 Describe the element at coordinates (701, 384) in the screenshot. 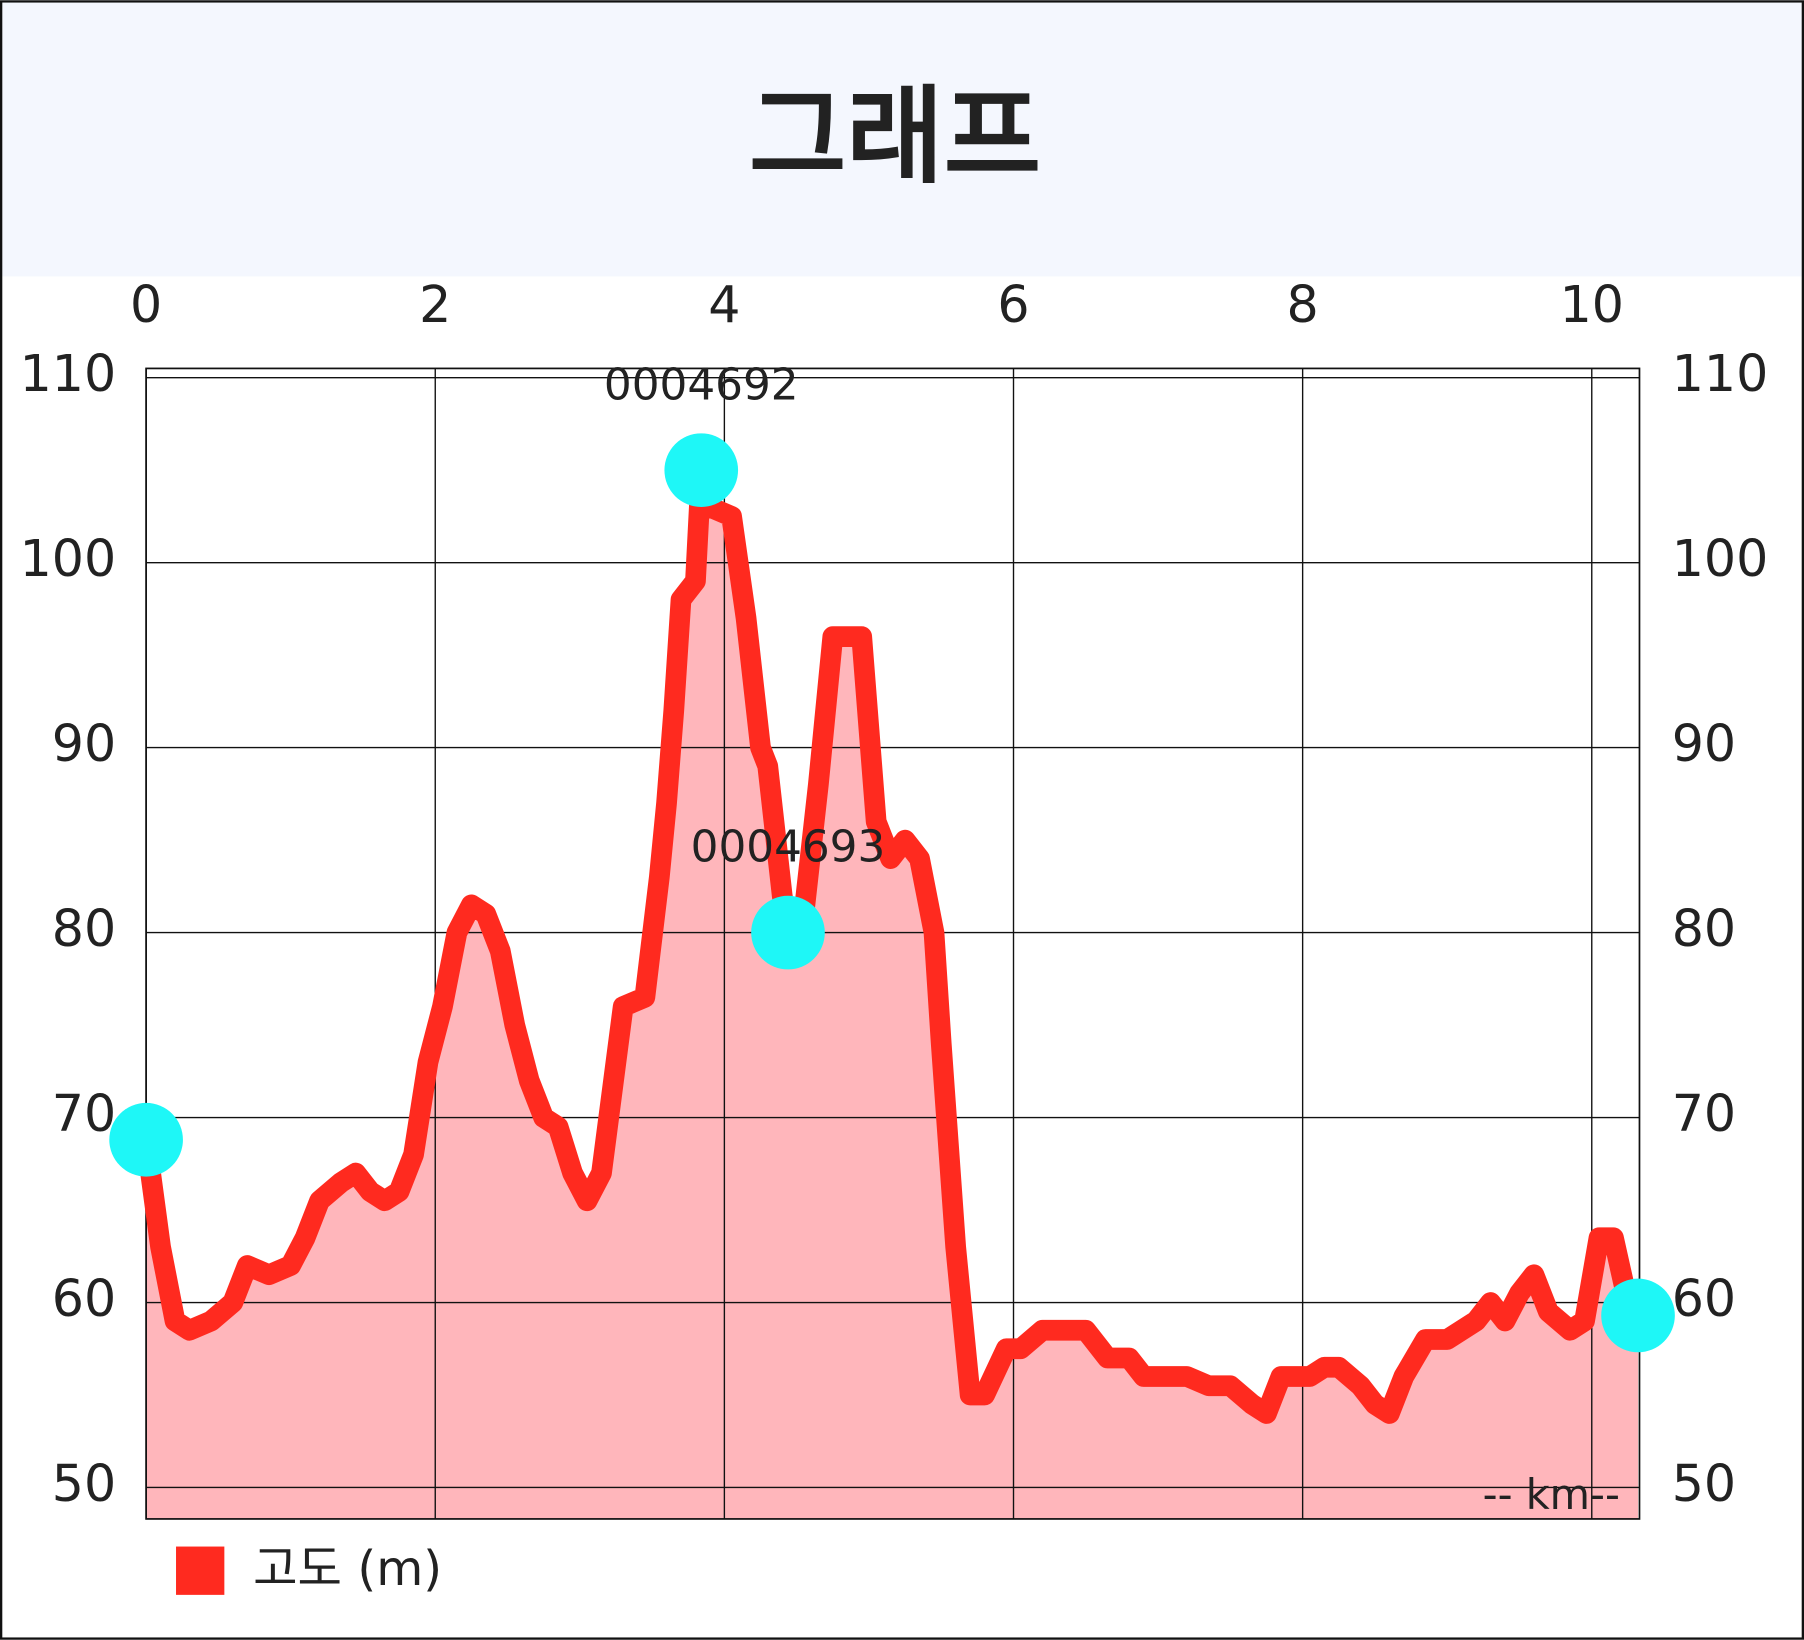

I see `marker-label: 0004692` at that location.